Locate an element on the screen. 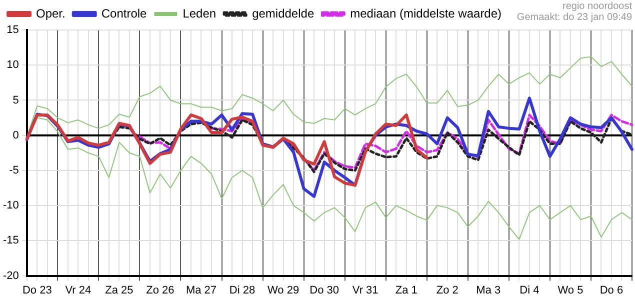 This screenshot has height=300, width=635. x-tick-label: Ma 27 is located at coordinates (201, 290).